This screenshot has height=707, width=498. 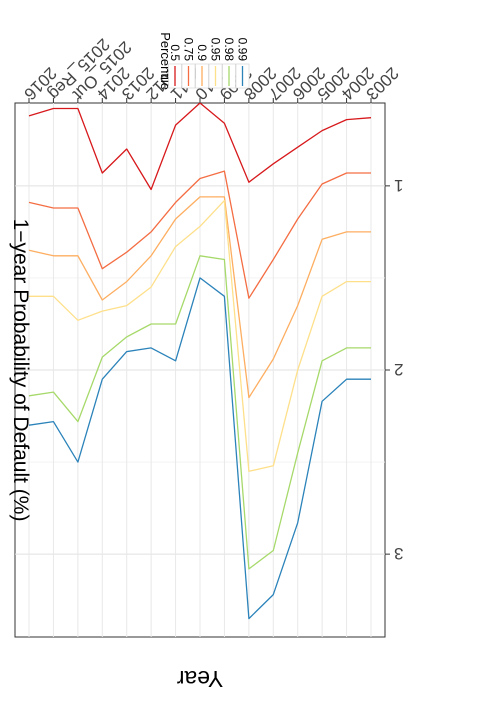 I want to click on legend-items: 0.5 0.75 0.9 0.95 0.98 0.99, so click(x=209, y=63).